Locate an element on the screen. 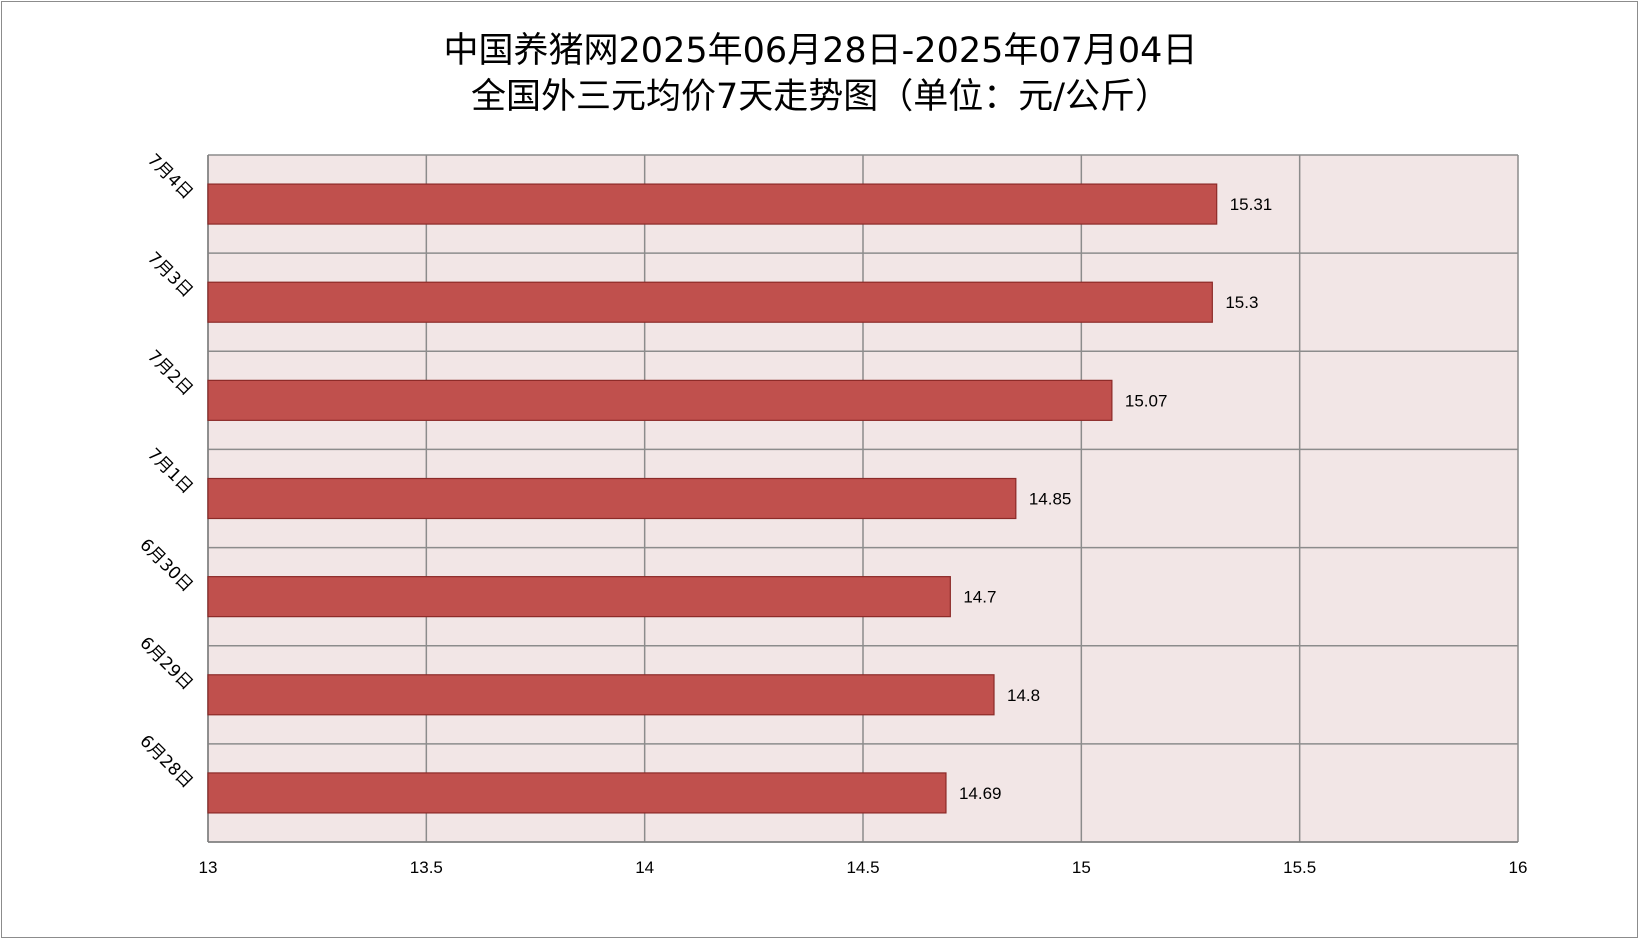 The width and height of the screenshot is (1641, 941). category-label: 6月28日 is located at coordinates (165, 761).